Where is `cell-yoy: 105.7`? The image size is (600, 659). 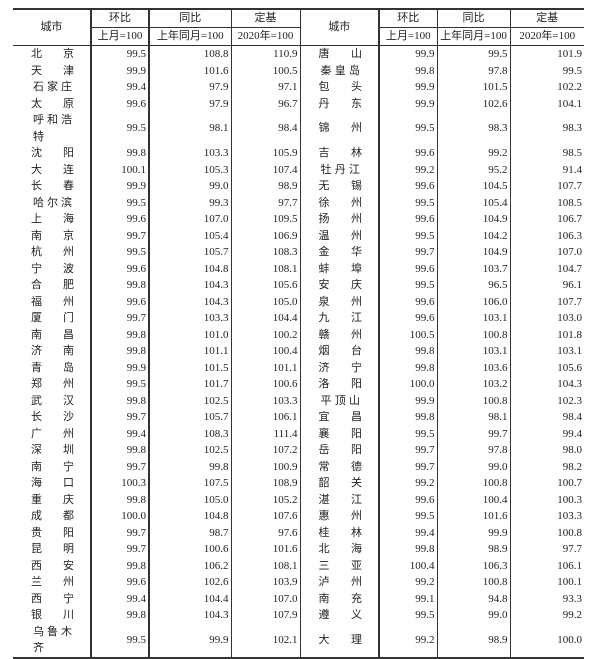 cell-yoy: 105.7 is located at coordinates (189, 417).